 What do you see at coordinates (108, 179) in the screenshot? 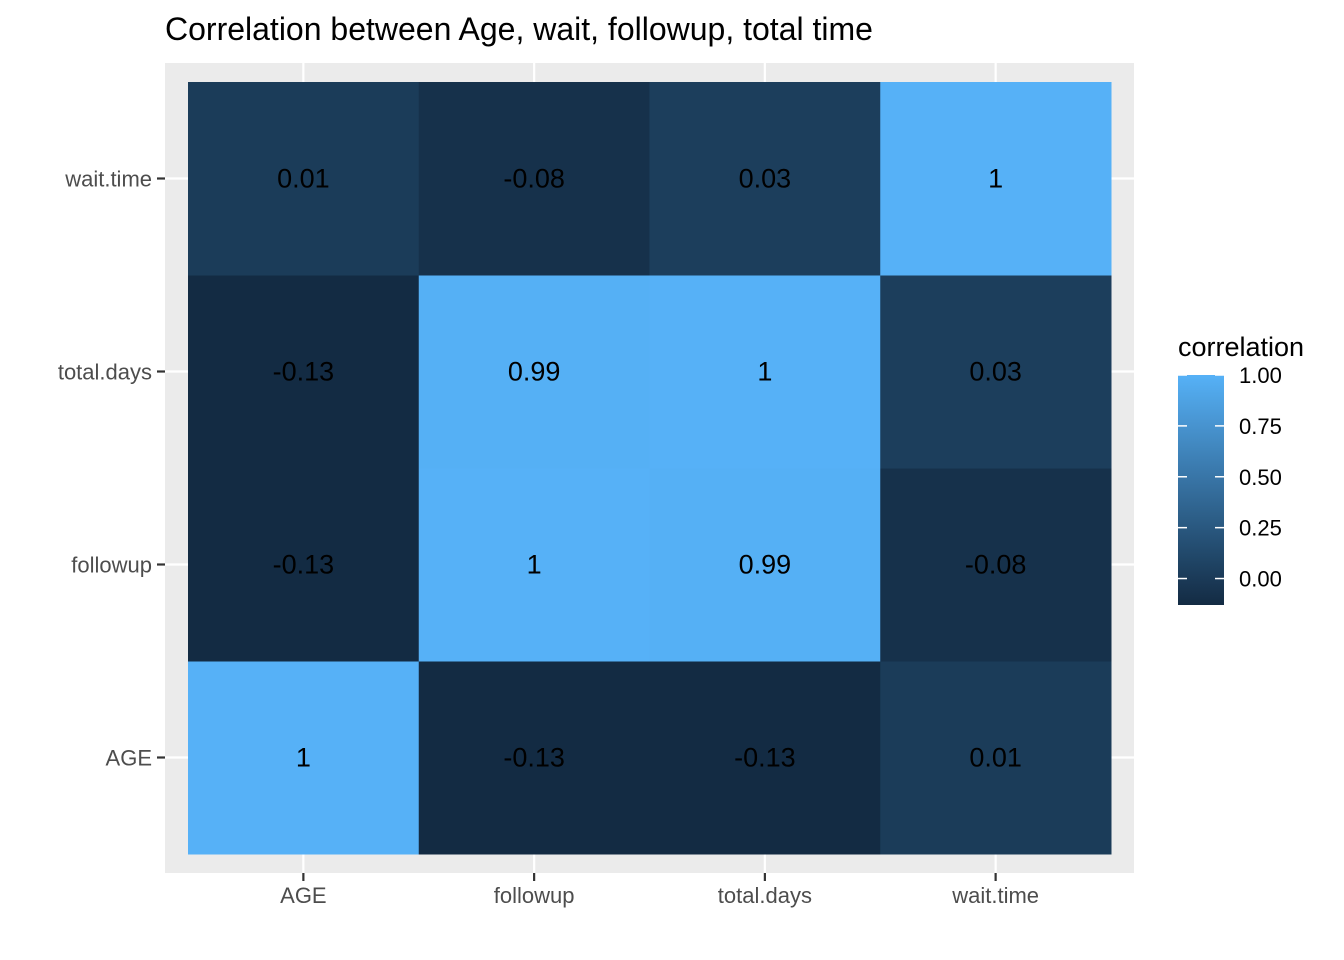
I see `y-tick-label: wait.time` at bounding box center [108, 179].